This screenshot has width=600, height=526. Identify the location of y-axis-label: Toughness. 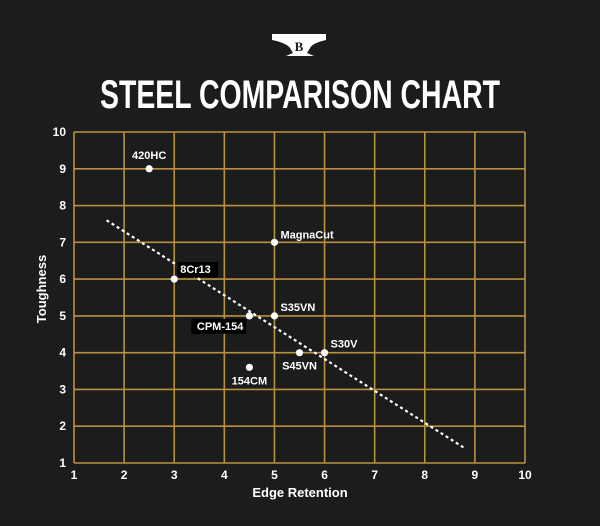
(41, 289).